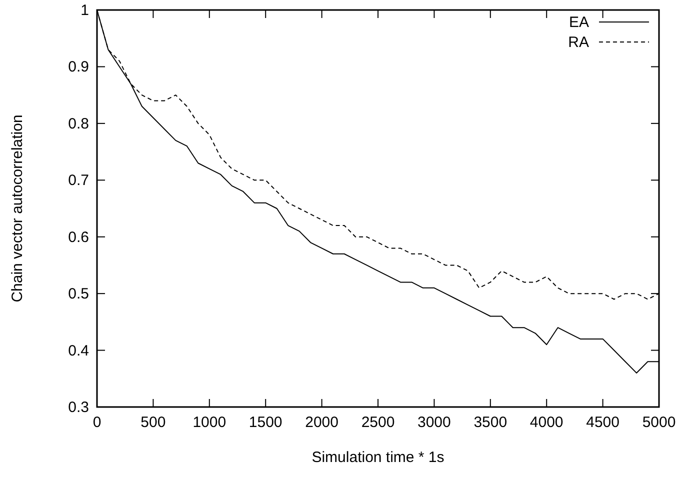 This screenshot has width=686, height=480. Describe the element at coordinates (78, 351) in the screenshot. I see `y-tick-label: 0.4` at that location.